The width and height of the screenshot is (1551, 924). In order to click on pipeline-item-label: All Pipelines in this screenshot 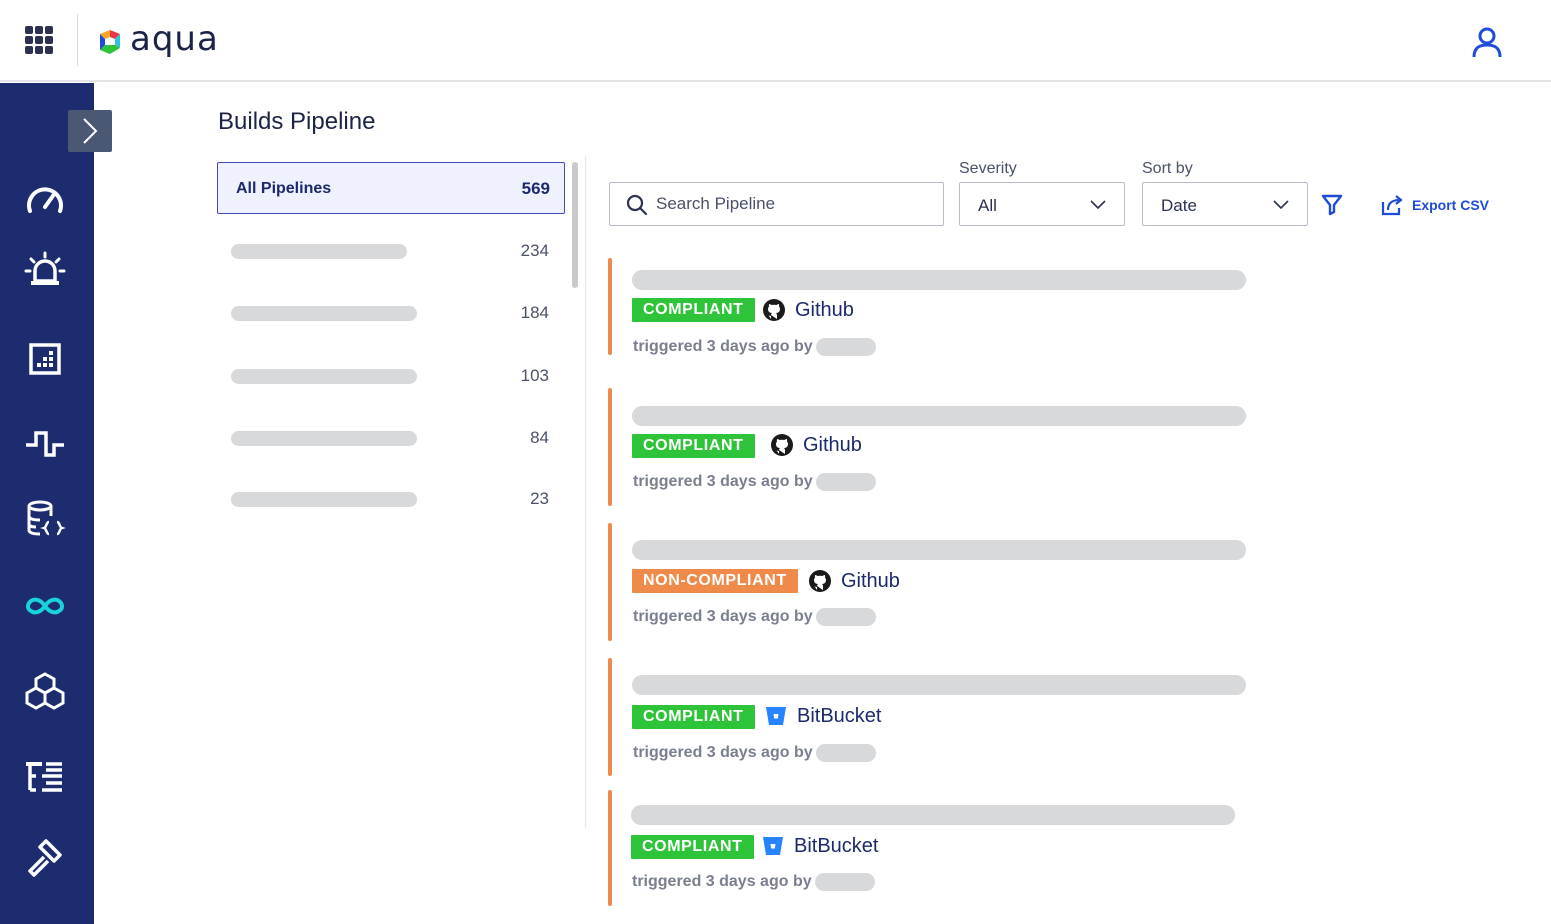, I will do `click(284, 188)`.